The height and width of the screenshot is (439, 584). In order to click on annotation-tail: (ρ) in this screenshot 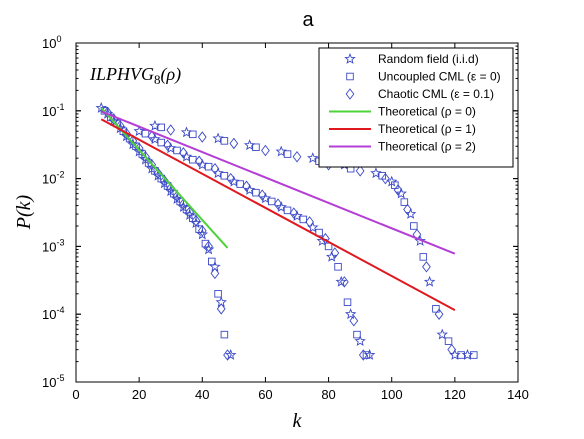, I will do `click(171, 74)`.